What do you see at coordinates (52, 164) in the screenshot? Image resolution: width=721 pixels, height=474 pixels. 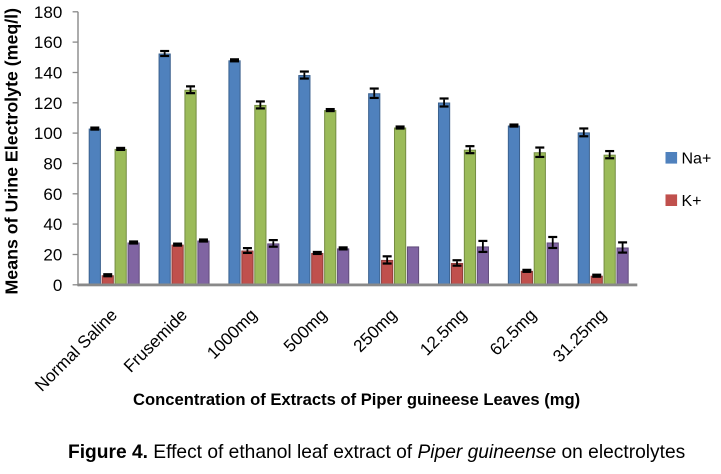 I see `svg-text: 80` at bounding box center [52, 164].